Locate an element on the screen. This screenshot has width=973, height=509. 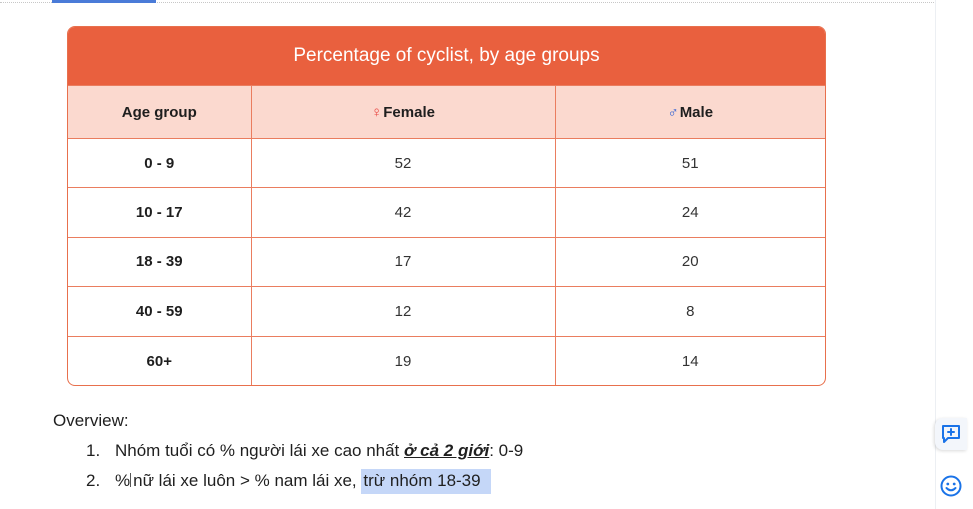
cell-age: 40 - 59 is located at coordinates (160, 311).